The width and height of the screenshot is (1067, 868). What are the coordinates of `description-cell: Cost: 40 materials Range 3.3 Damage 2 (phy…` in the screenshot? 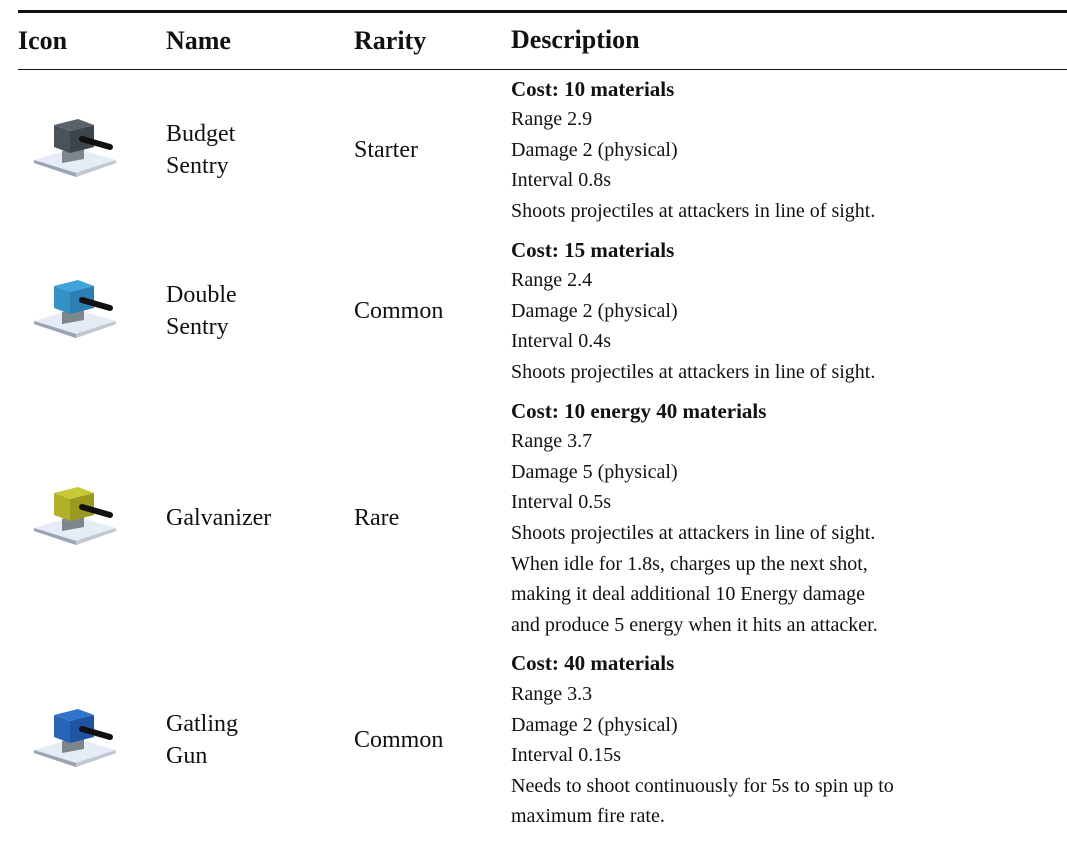 It's located at (789, 740).